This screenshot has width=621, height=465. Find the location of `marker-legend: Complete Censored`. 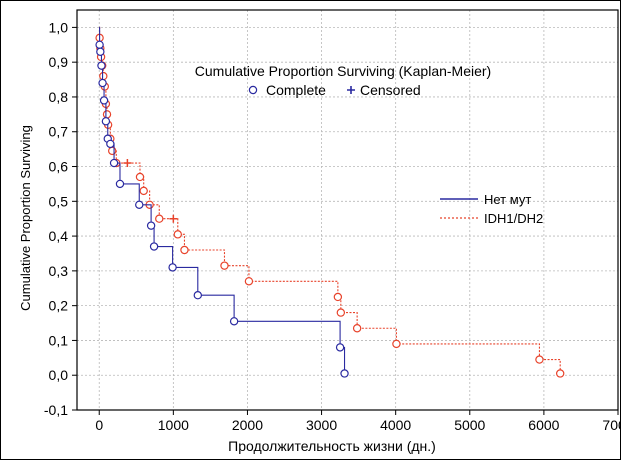

marker-legend: Complete Censored is located at coordinates (334, 90).